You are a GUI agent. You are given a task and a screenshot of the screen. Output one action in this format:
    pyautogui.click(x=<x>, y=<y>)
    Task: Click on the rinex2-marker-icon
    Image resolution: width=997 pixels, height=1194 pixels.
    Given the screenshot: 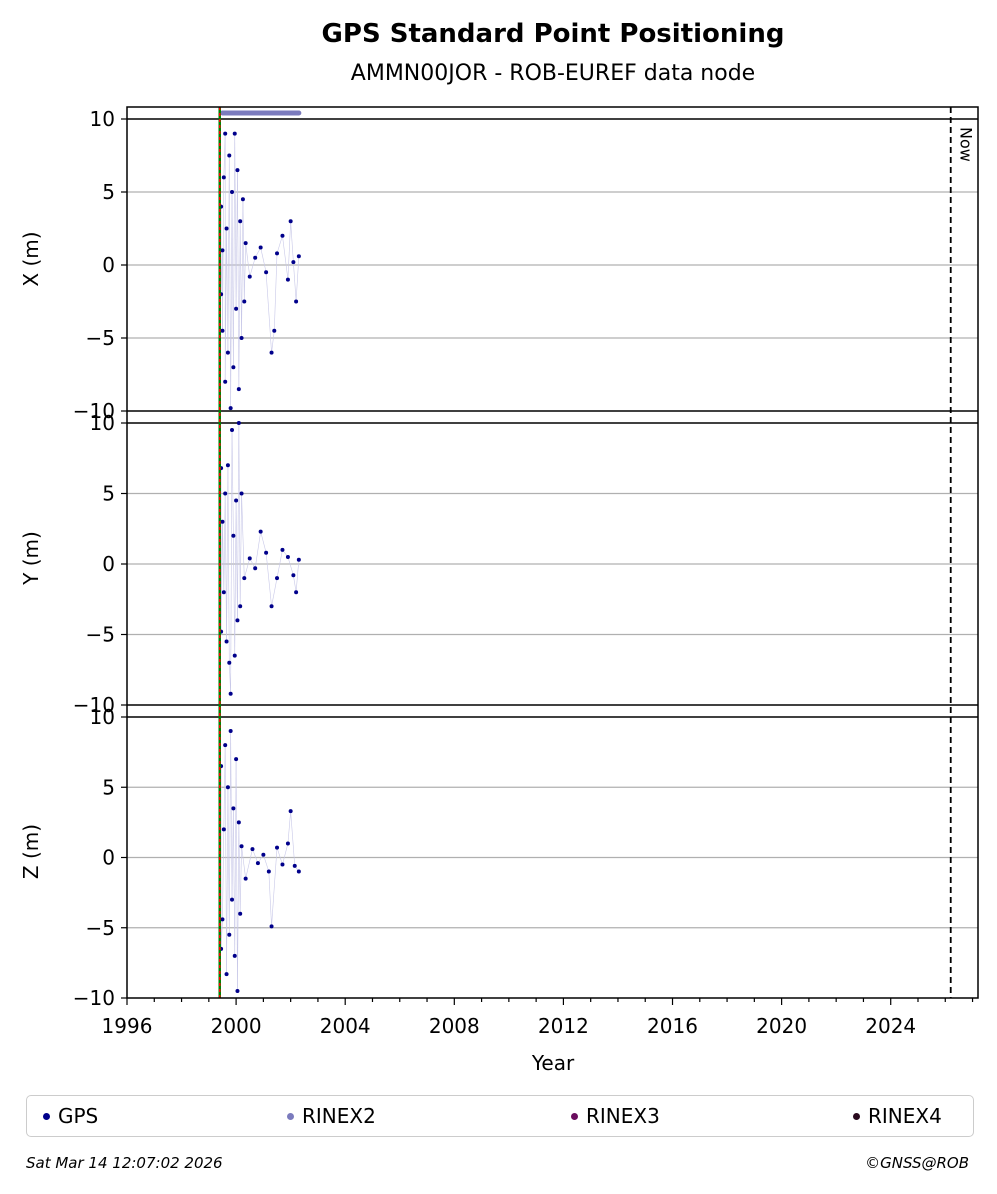 What is the action you would take?
    pyautogui.click(x=290, y=1116)
    